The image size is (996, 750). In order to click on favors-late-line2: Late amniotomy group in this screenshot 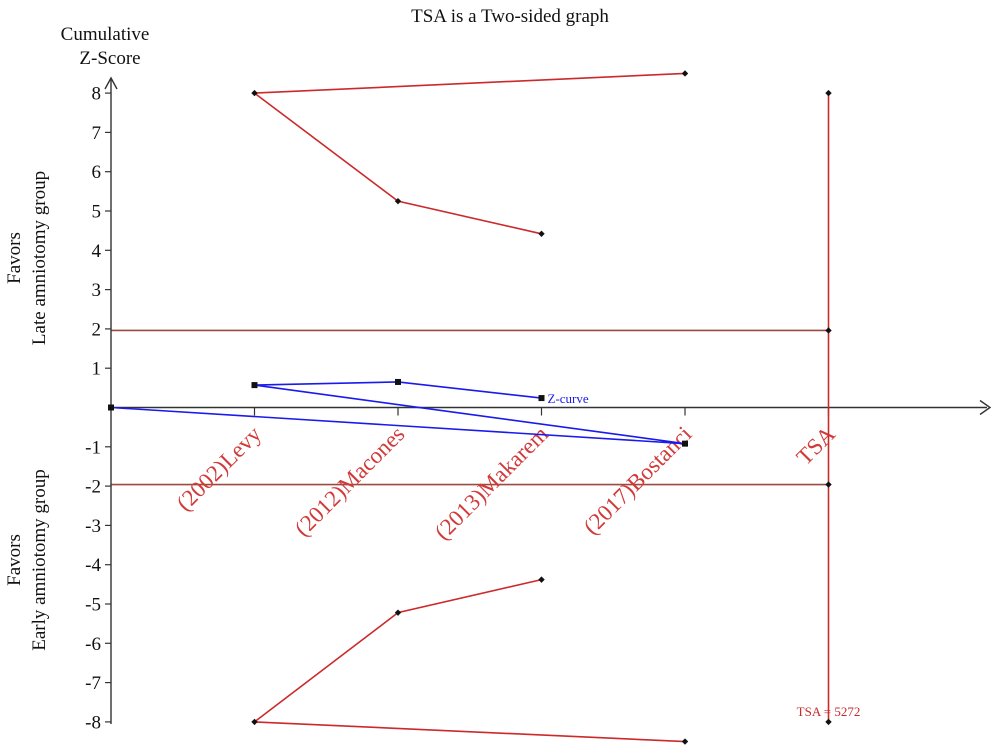, I will do `click(39, 258)`.